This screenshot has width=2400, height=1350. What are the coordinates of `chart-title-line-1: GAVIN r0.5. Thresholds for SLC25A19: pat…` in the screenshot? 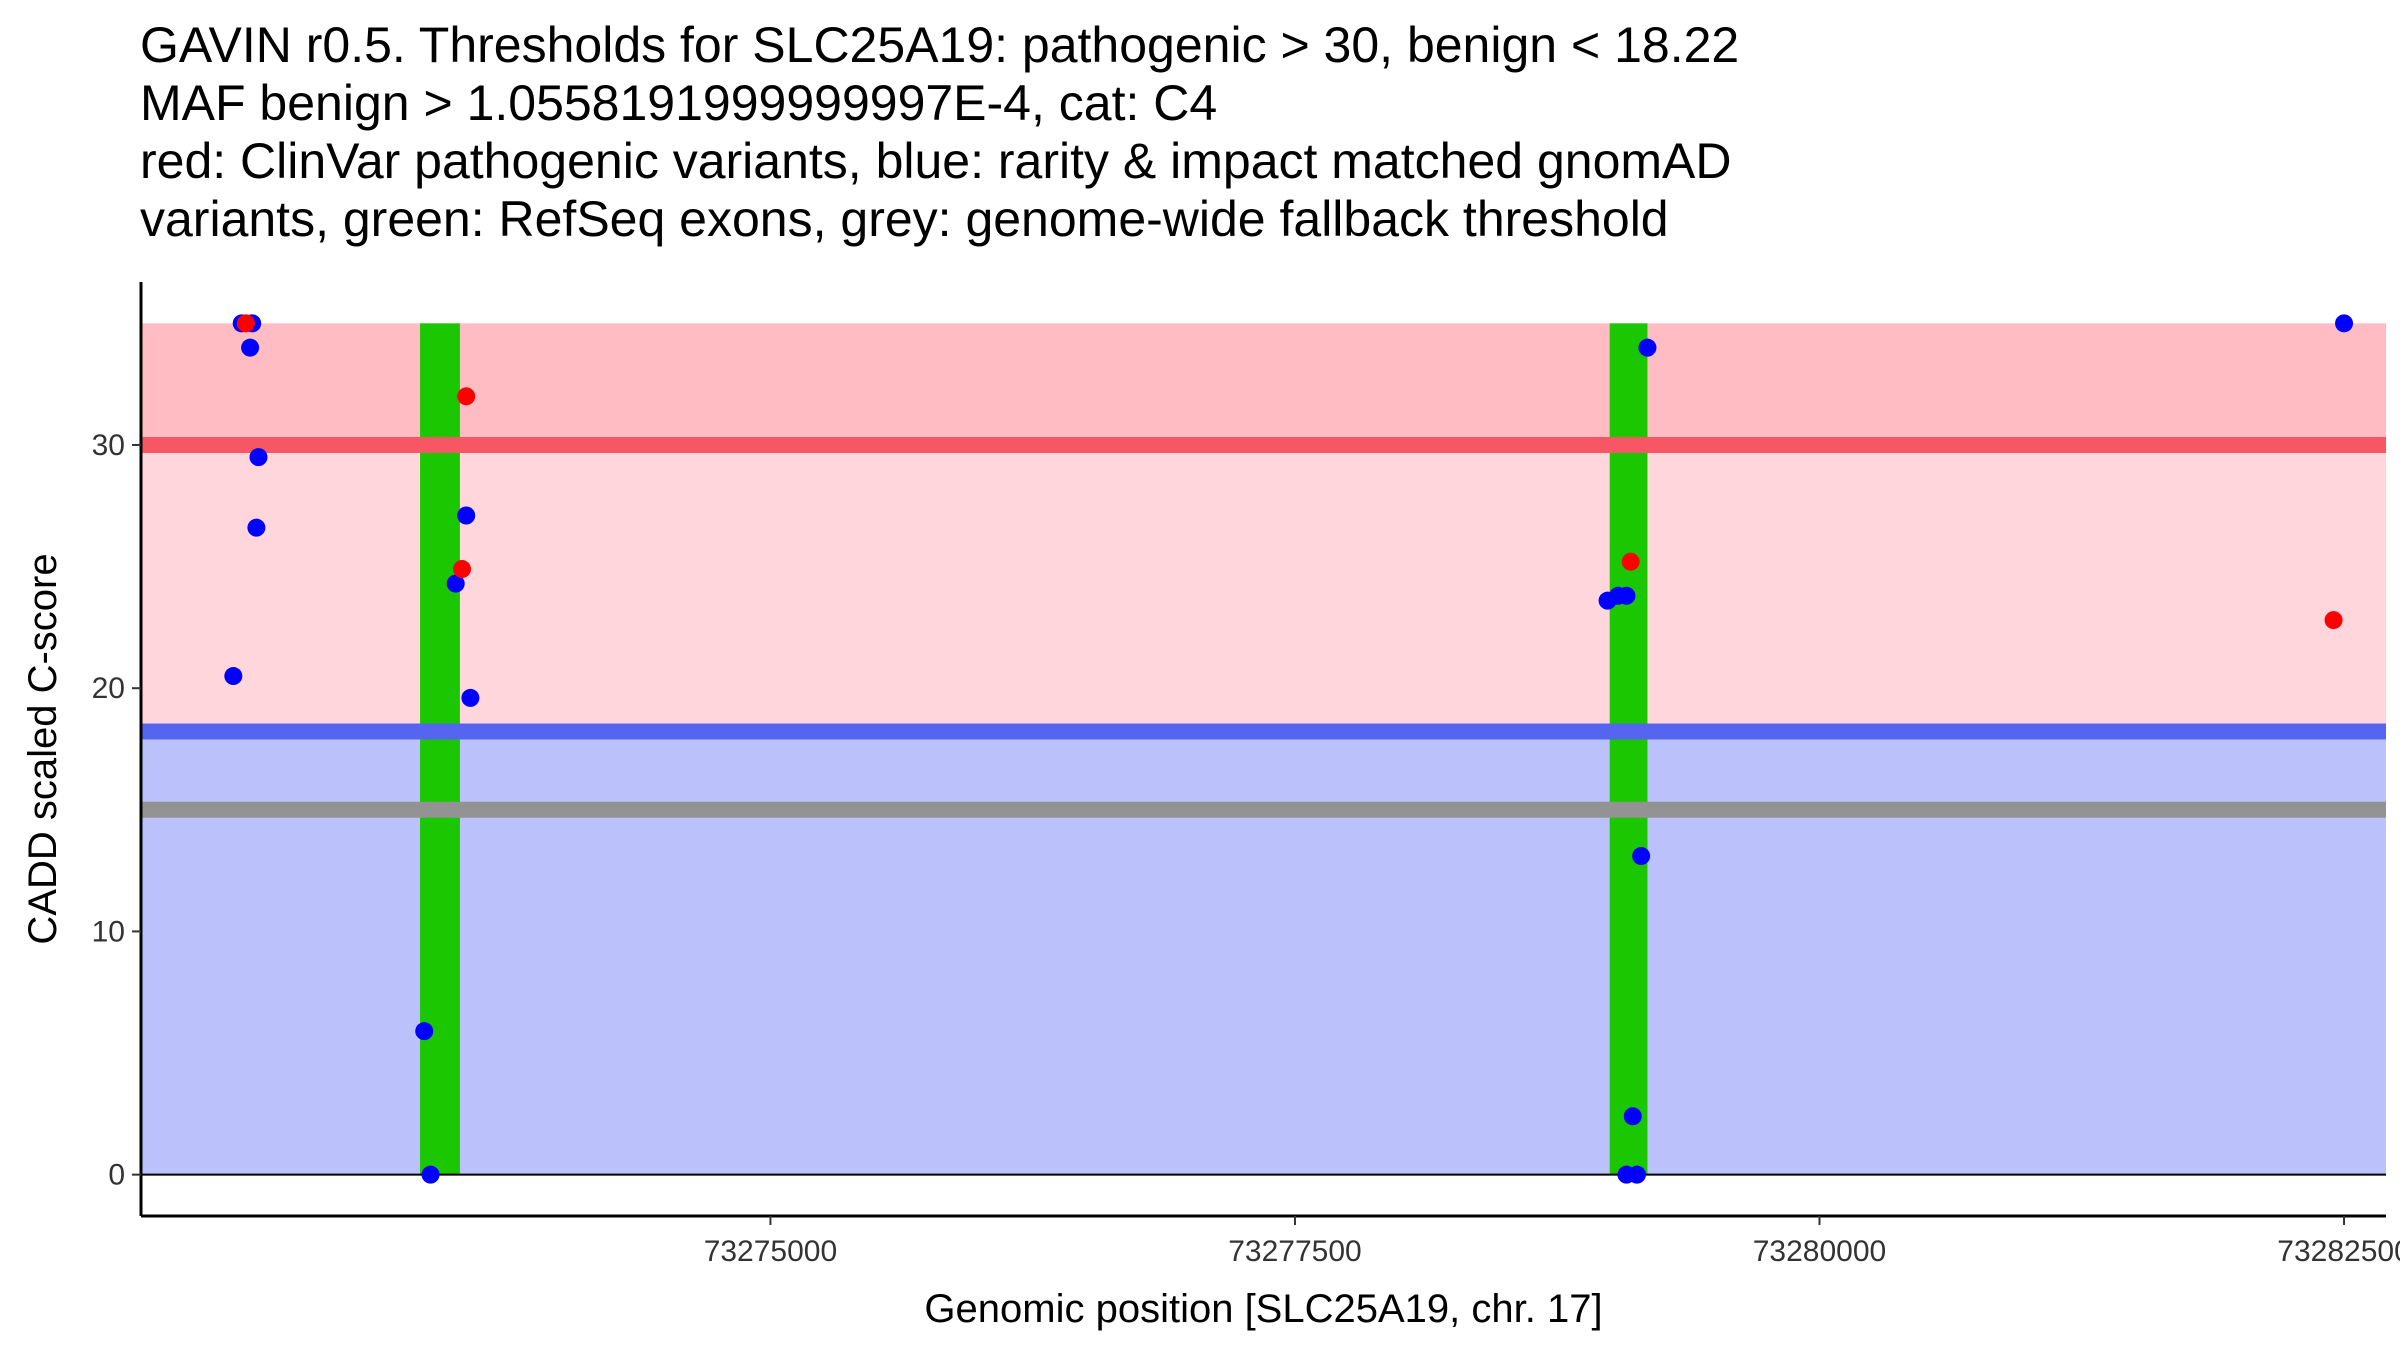 It's located at (940, 45).